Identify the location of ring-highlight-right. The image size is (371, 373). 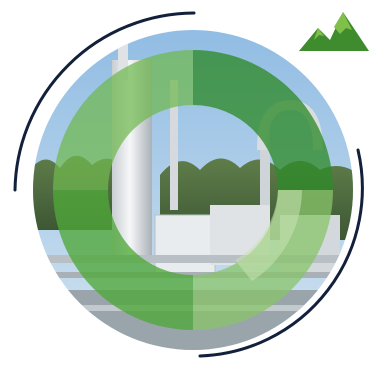
(268, 235).